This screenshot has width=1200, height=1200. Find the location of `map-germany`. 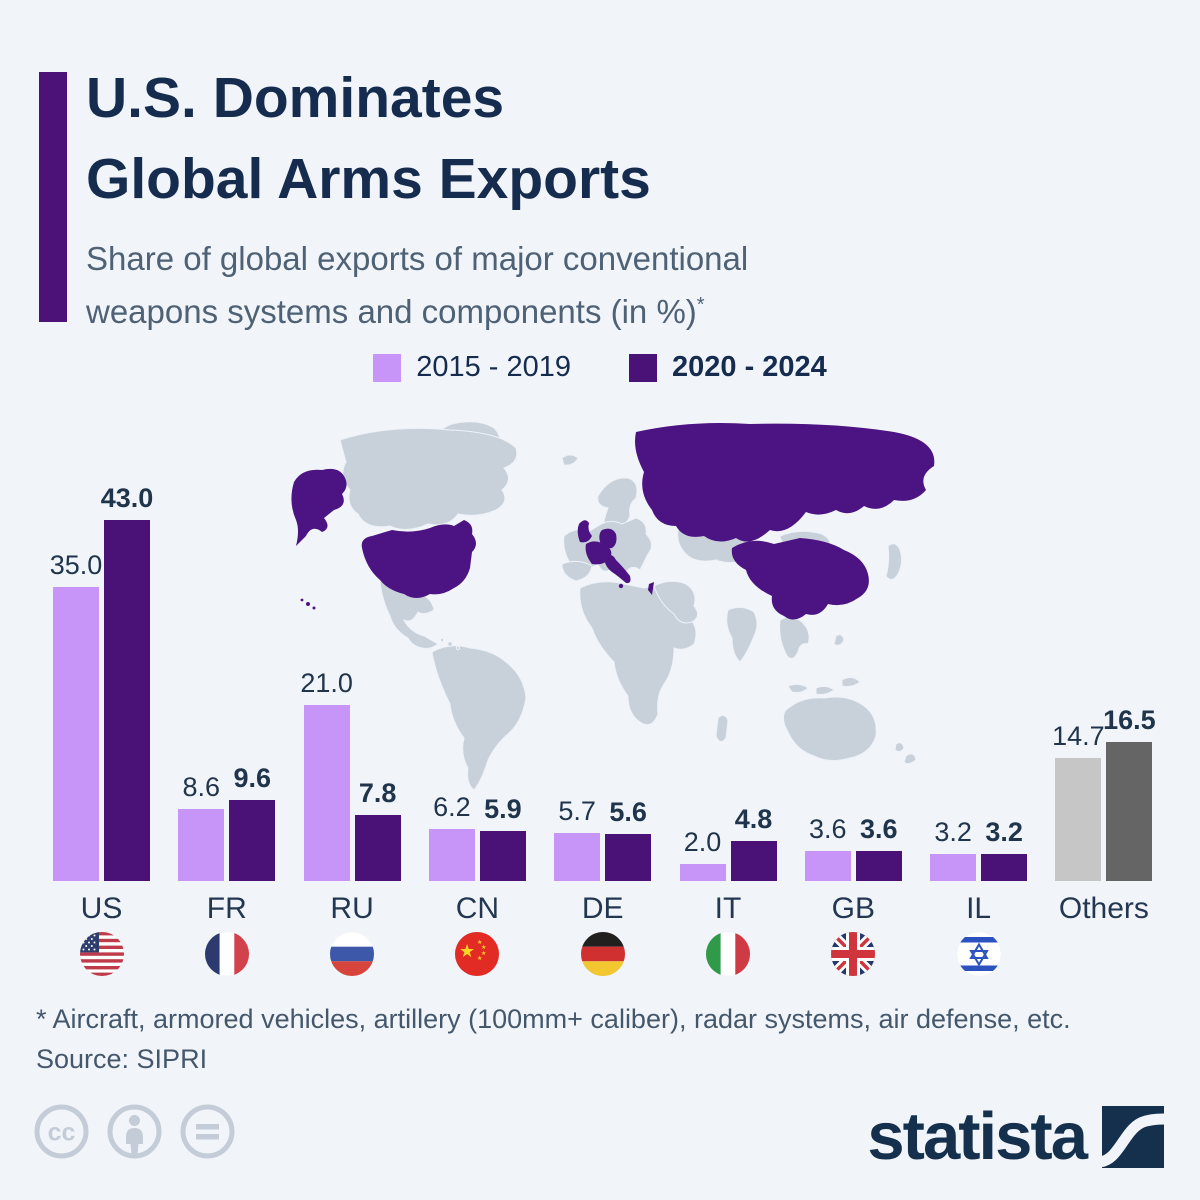

map-germany is located at coordinates (608, 538).